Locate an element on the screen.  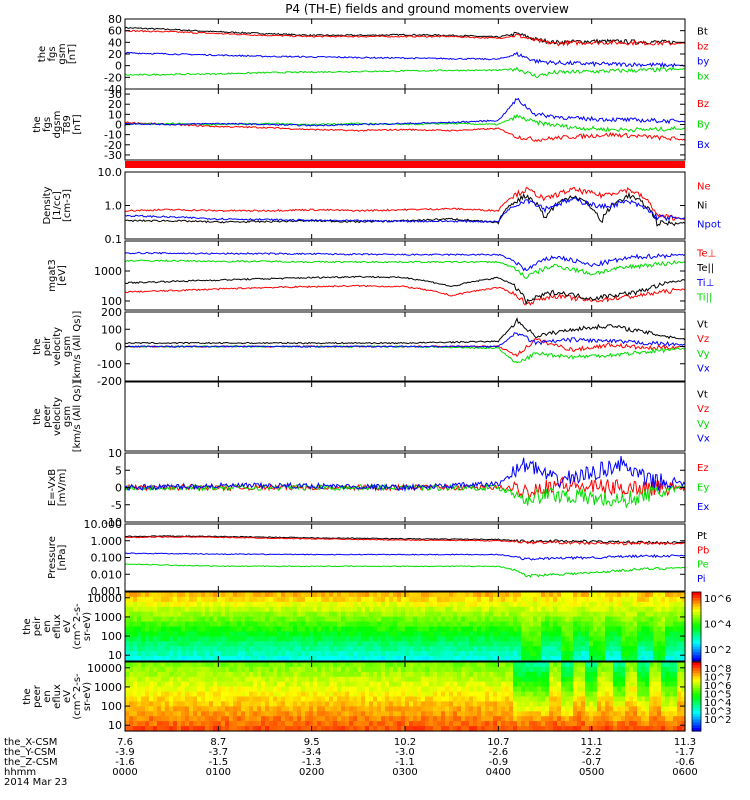
peir-spectrogram-colorbar-swatch is located at coordinates (696, 605).